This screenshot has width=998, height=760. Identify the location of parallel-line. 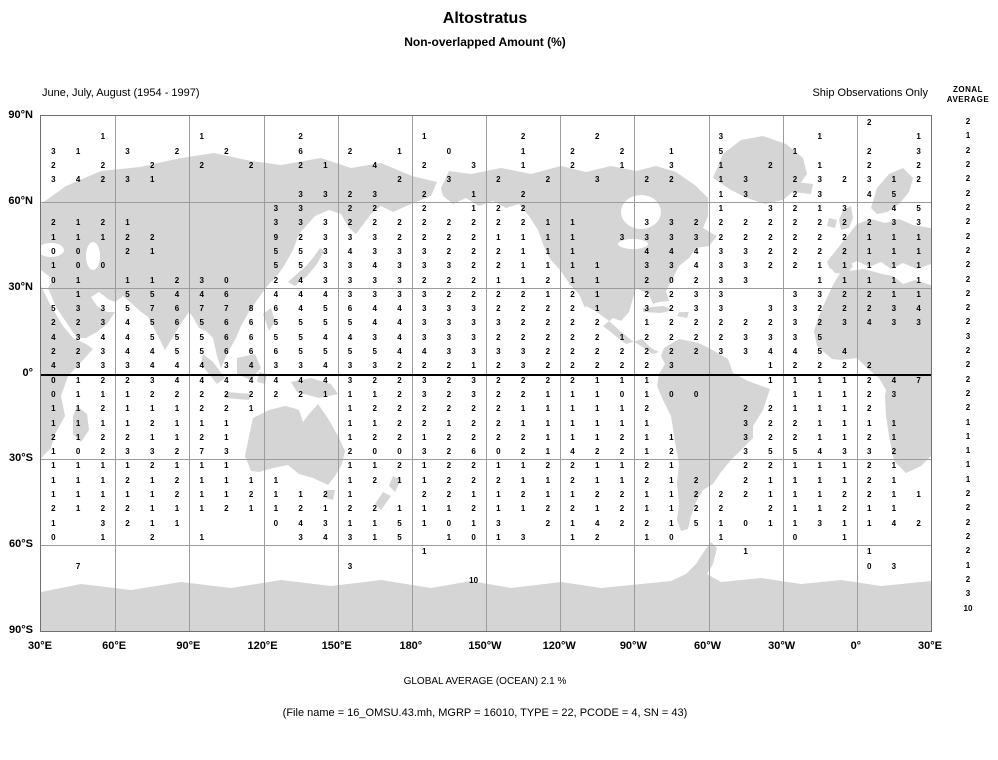
(486, 202).